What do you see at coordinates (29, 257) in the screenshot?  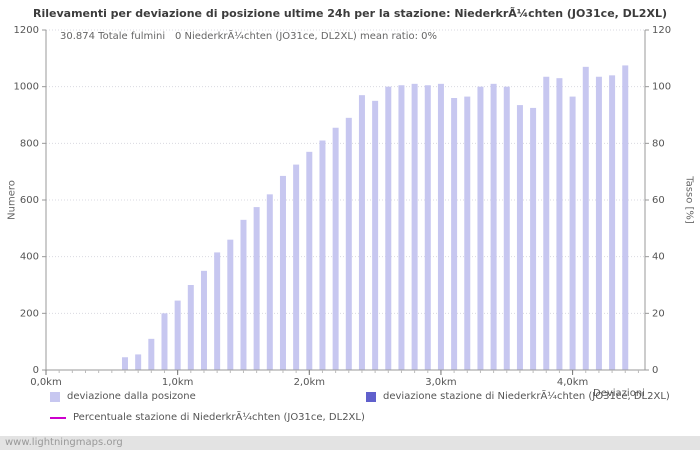 I see `svg-text: 400` at bounding box center [29, 257].